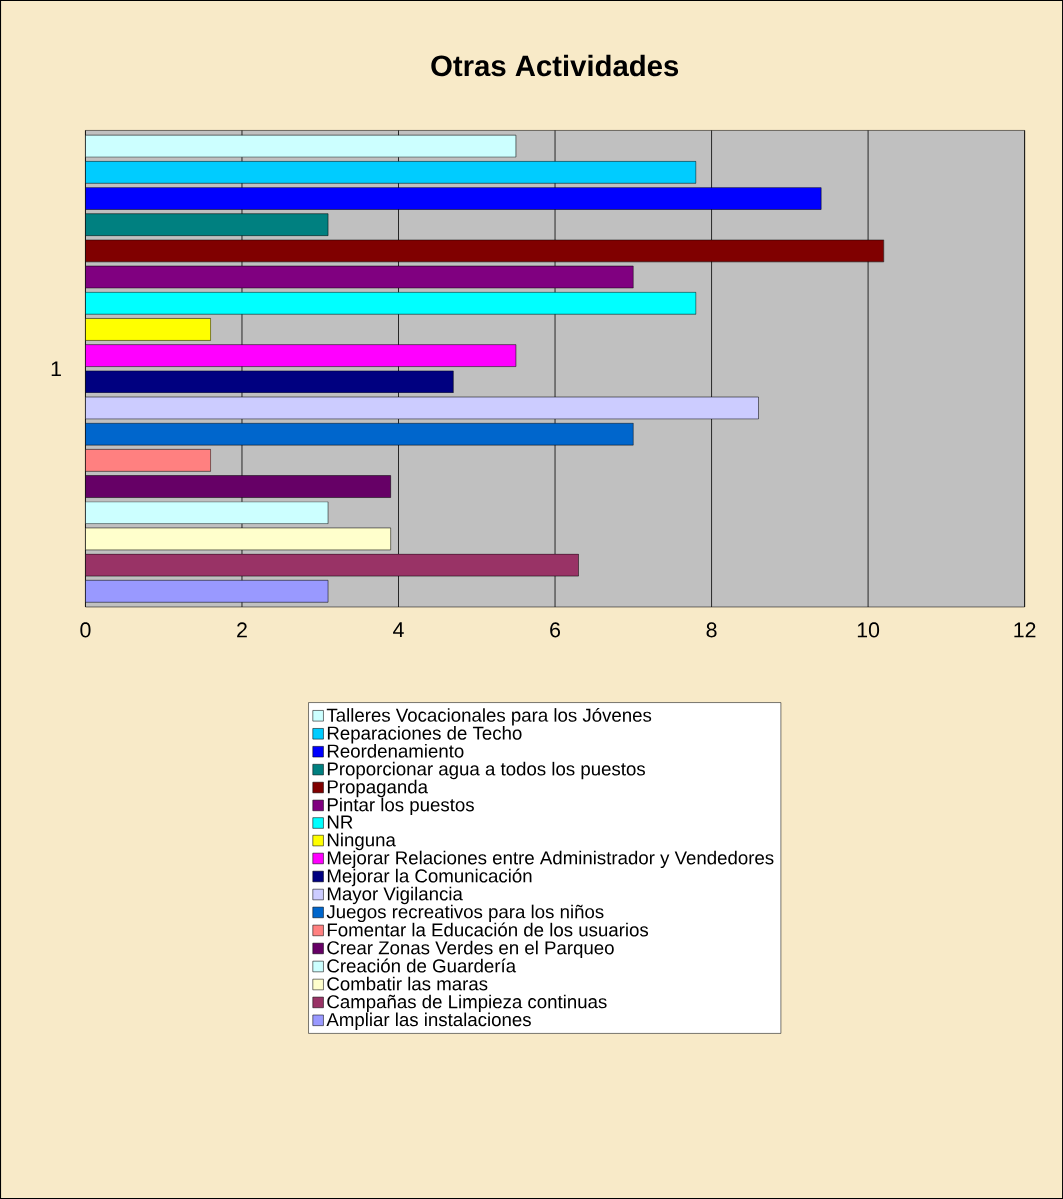  I want to click on legend-label: Campañas de Limpieza continuas, so click(467, 1003).